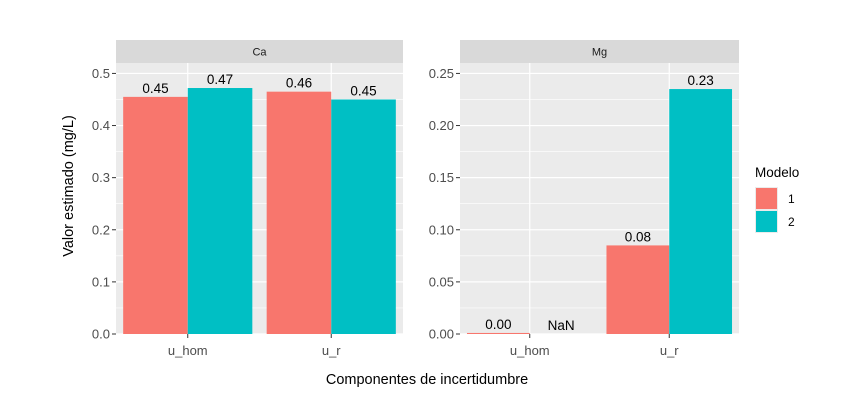 The height and width of the screenshot is (402, 850). What do you see at coordinates (220, 79) in the screenshot?
I see `data-label-ca-u-hom-modelo-2: 0.47` at bounding box center [220, 79].